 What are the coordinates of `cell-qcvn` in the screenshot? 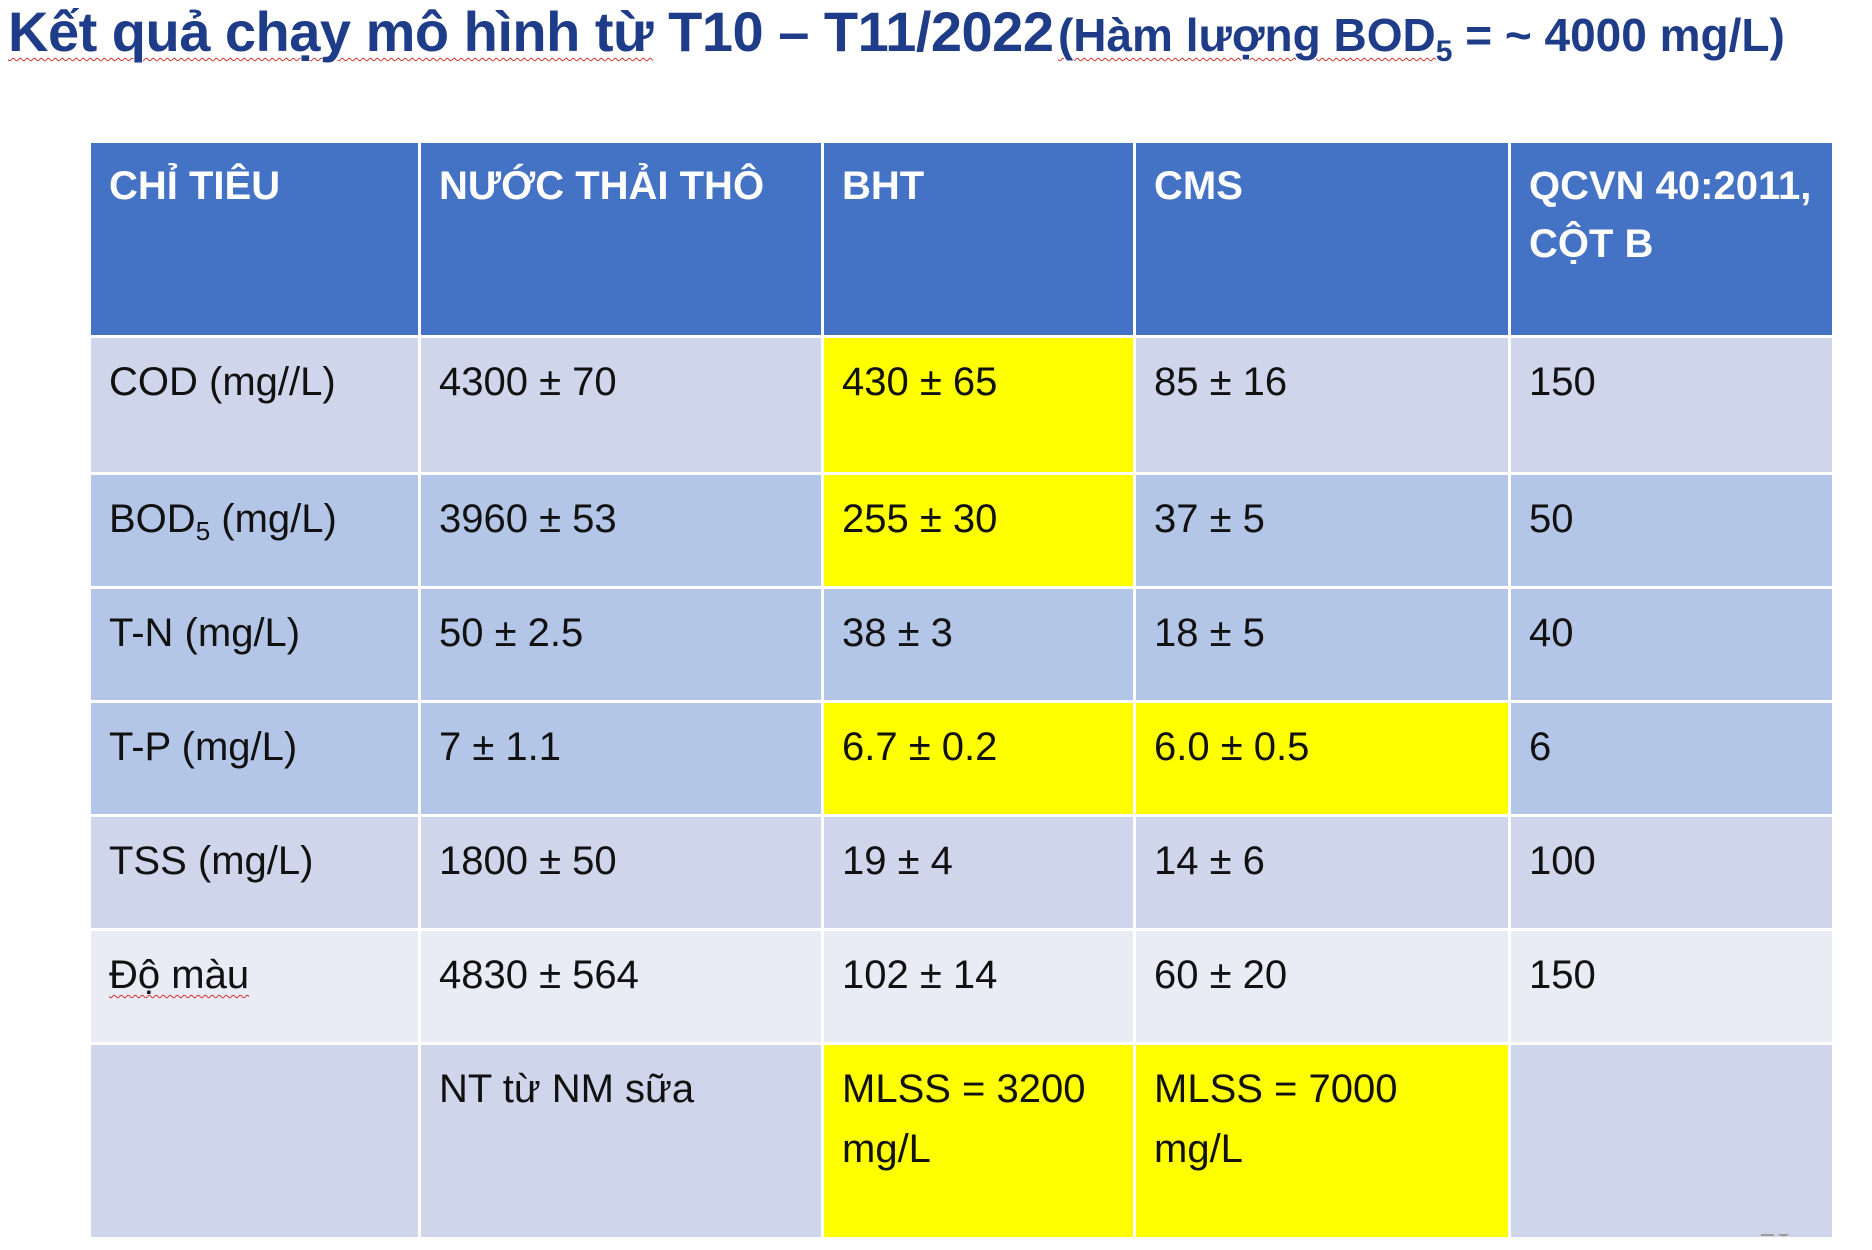 It's located at (1671, 1141).